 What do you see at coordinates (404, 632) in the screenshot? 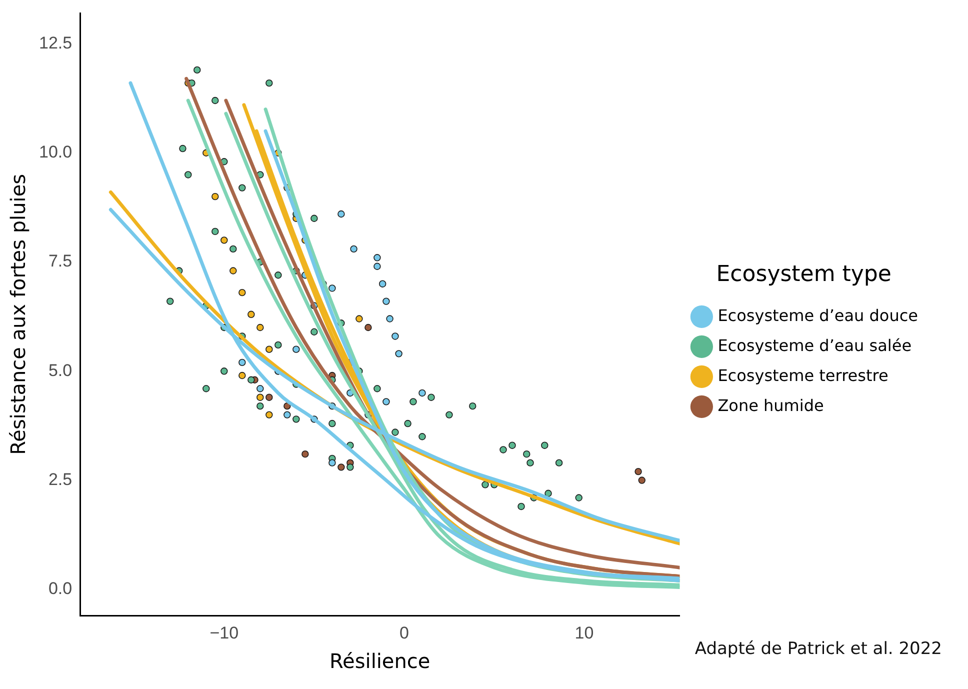
I see `x-tick-label: 0` at bounding box center [404, 632].